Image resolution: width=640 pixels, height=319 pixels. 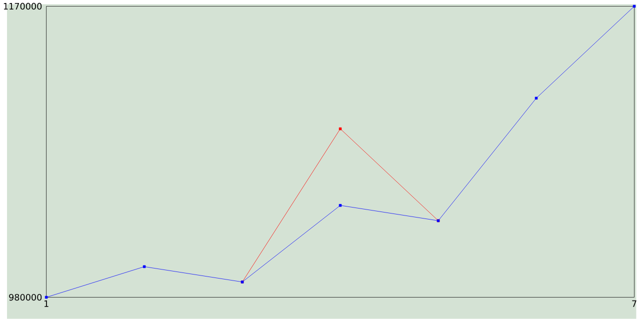 I want to click on y-tick-label: 980000, so click(x=25, y=297).